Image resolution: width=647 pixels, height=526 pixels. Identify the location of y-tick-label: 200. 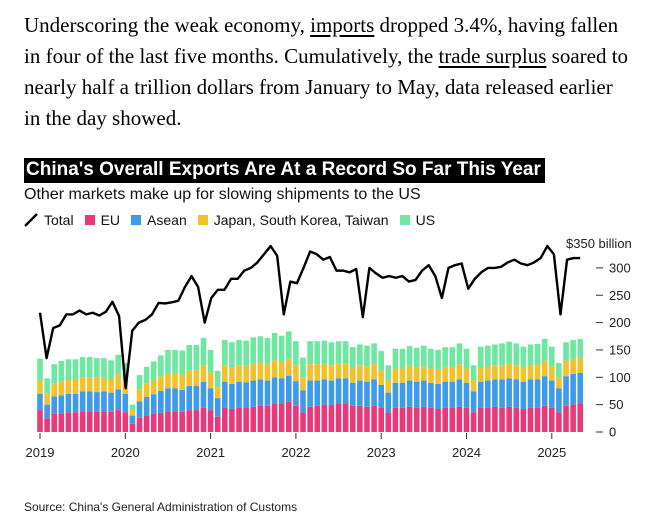
(620, 322).